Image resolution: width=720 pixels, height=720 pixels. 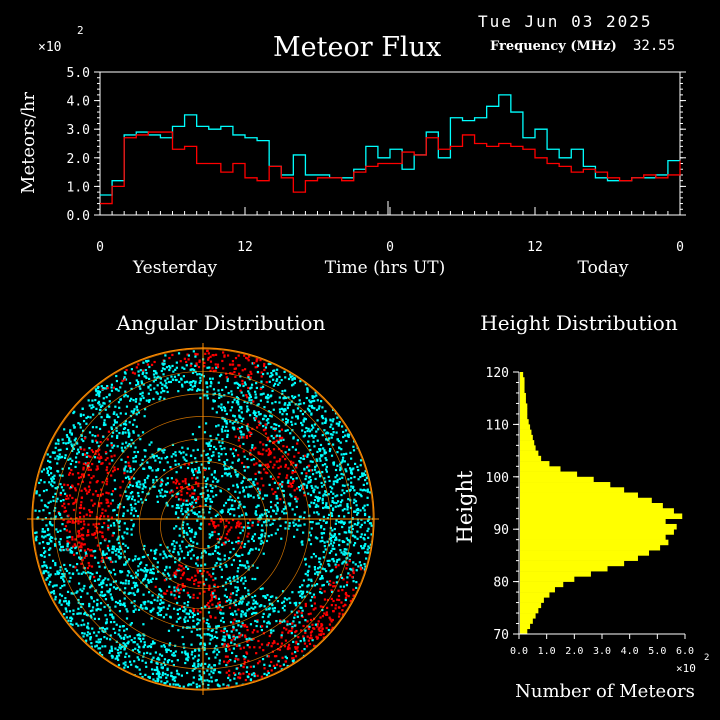 I want to click on hist-x-tick-label: 5.0, so click(x=657, y=651).